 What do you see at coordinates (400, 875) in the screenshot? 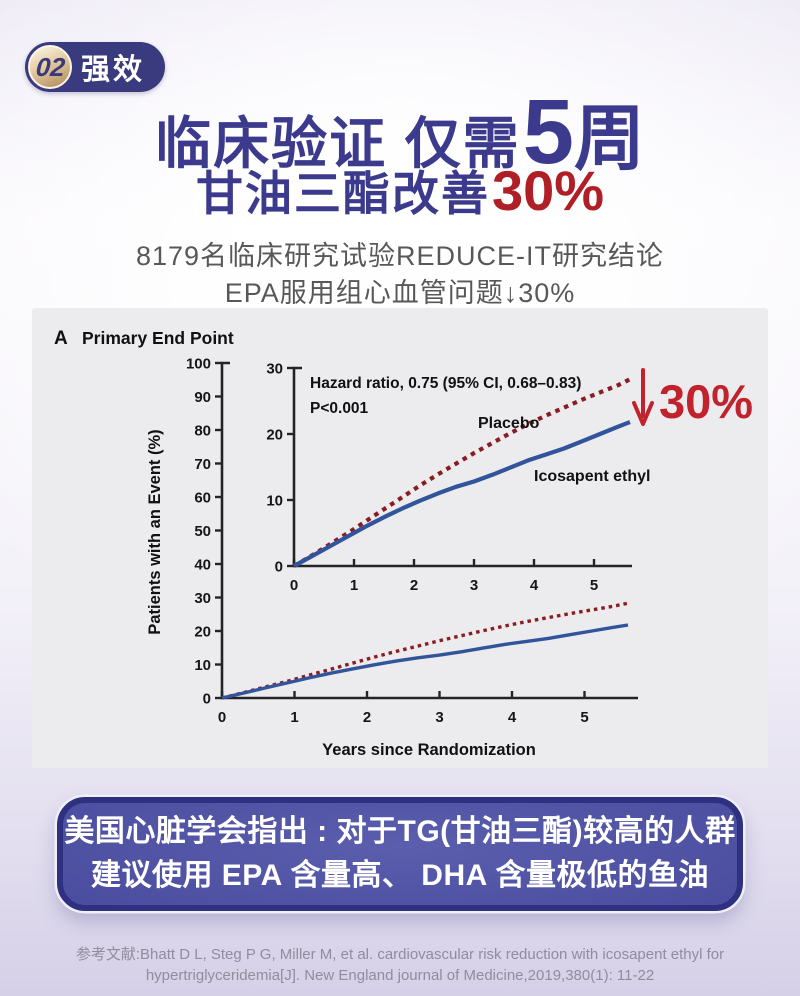
I see `callout-line-2: 建议使用 EPA 含量高、 DHA 含量极低的鱼油` at bounding box center [400, 875].